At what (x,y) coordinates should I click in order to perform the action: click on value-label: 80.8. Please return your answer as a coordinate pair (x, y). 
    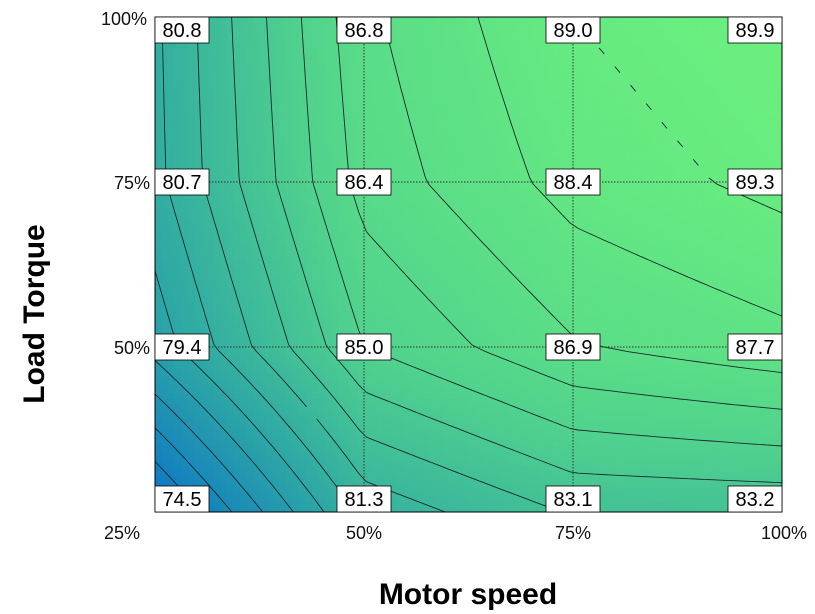
    Looking at the image, I should click on (182, 30).